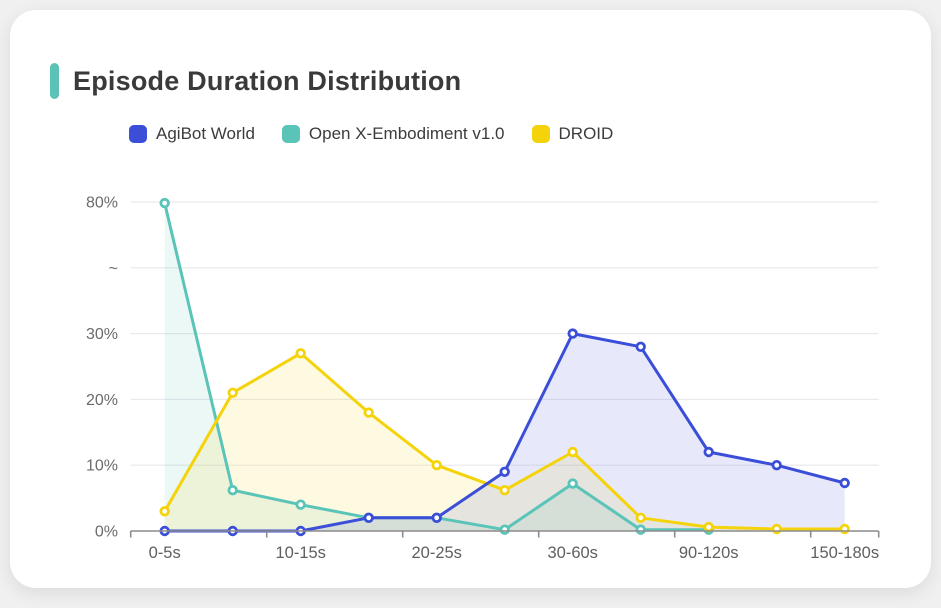 Image resolution: width=941 pixels, height=608 pixels. I want to click on y-axis-label: 0%, so click(106, 532).